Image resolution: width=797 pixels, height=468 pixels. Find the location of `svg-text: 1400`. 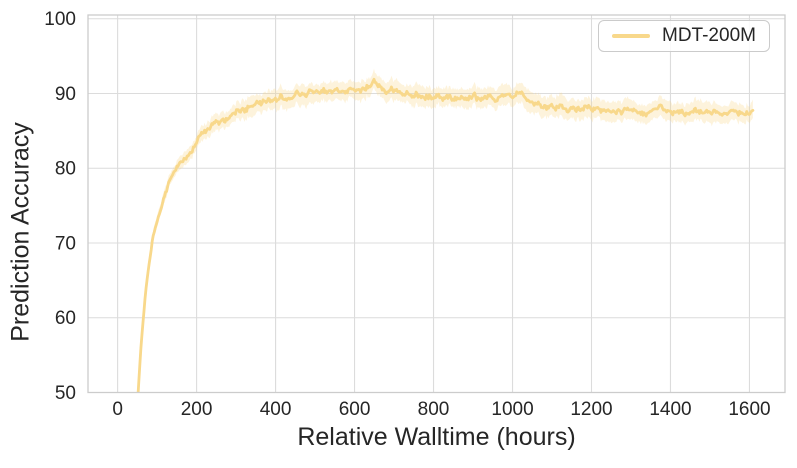

svg-text: 1400 is located at coordinates (670, 409).